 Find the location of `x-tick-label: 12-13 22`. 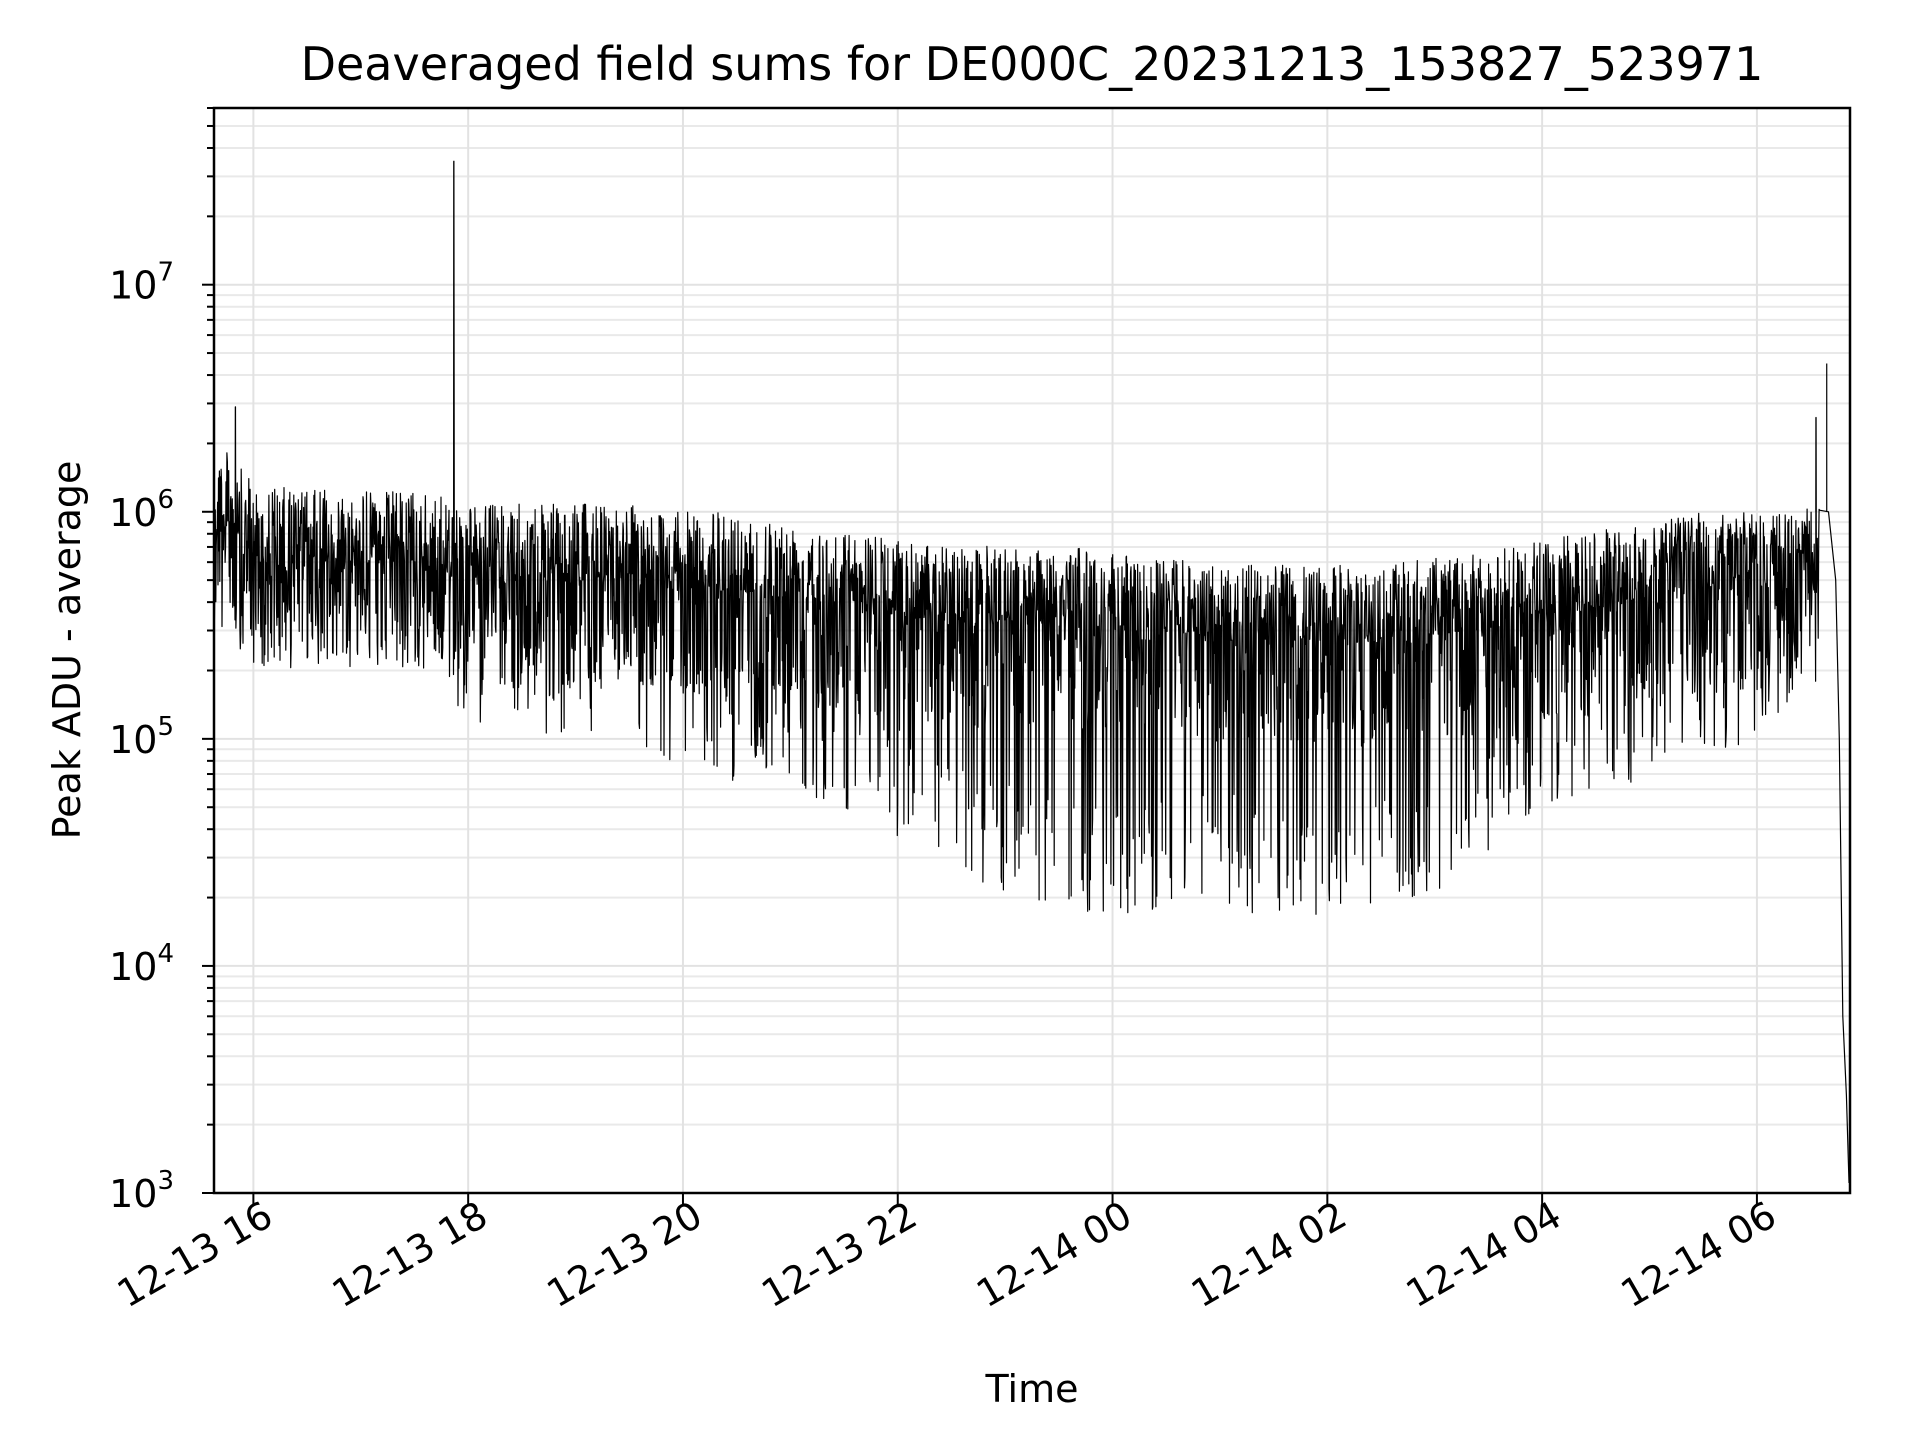

x-tick-label: 12-13 22 is located at coordinates (839, 1255).